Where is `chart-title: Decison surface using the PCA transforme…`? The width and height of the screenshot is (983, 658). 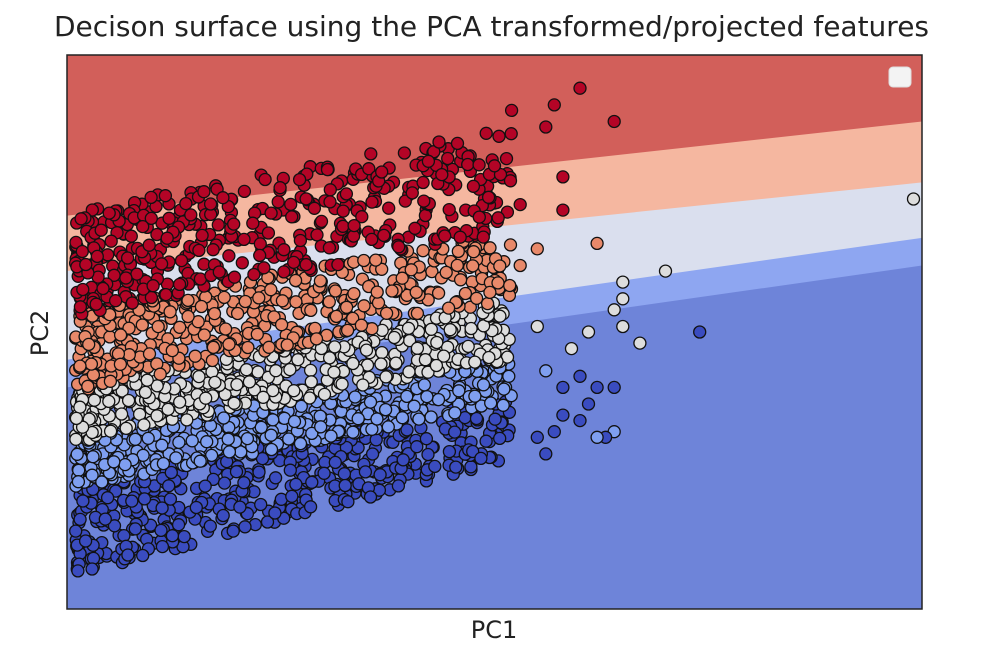
chart-title: Decison surface using the PCA transforme… is located at coordinates (491, 26).